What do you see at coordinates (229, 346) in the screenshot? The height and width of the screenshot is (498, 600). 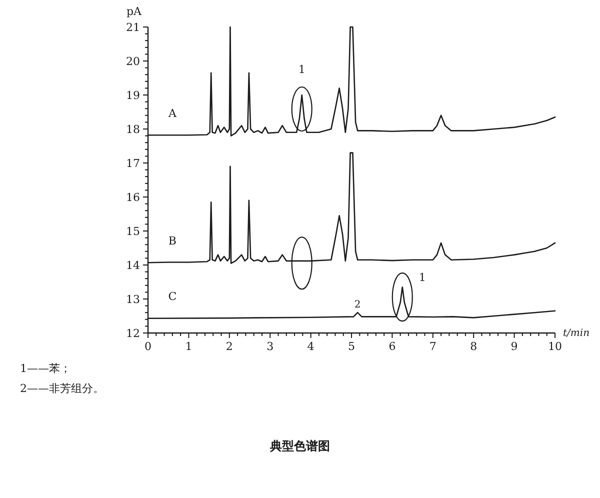 I see `x-tick-label: 2` at bounding box center [229, 346].